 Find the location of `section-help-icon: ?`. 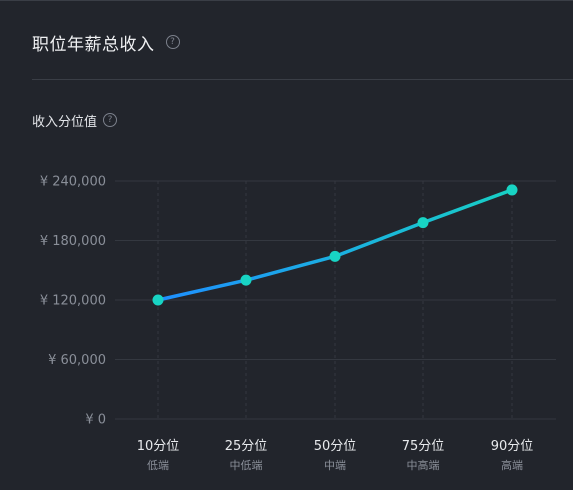

section-help-icon: ? is located at coordinates (110, 120).